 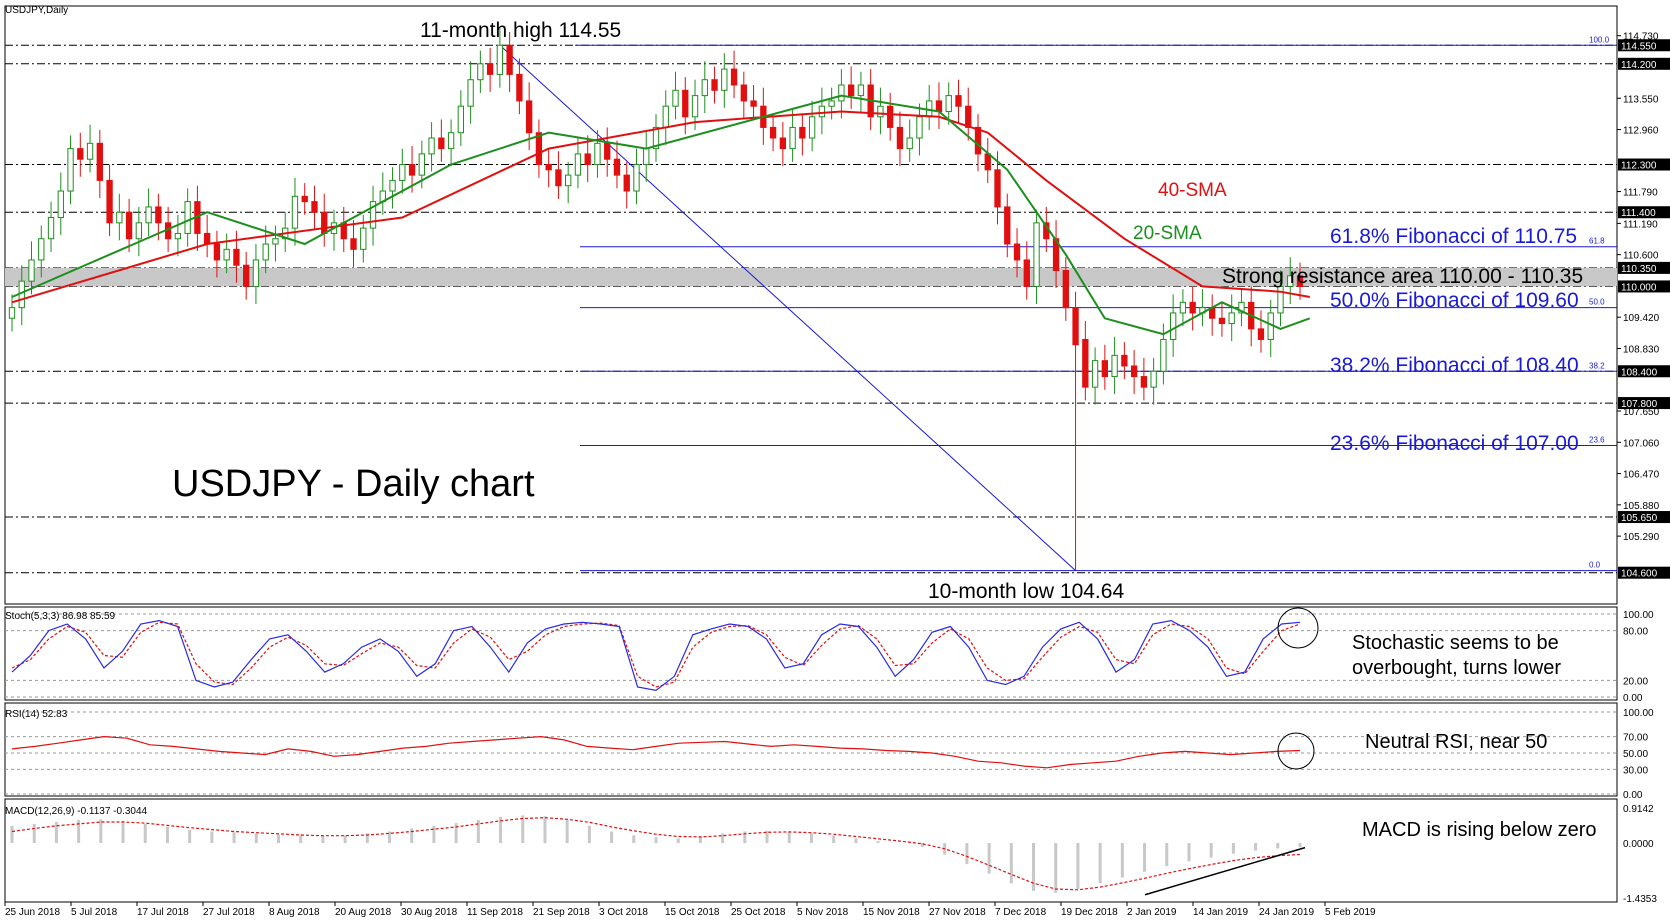 I want to click on date-tick-label: 5 Jul 2018, so click(x=94, y=912).